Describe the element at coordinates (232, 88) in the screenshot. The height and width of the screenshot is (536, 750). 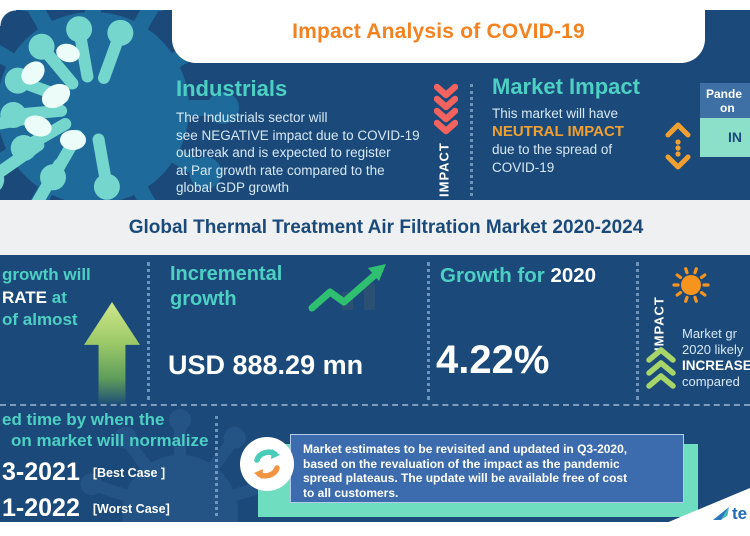
I see `industrials-heading: Industrials` at that location.